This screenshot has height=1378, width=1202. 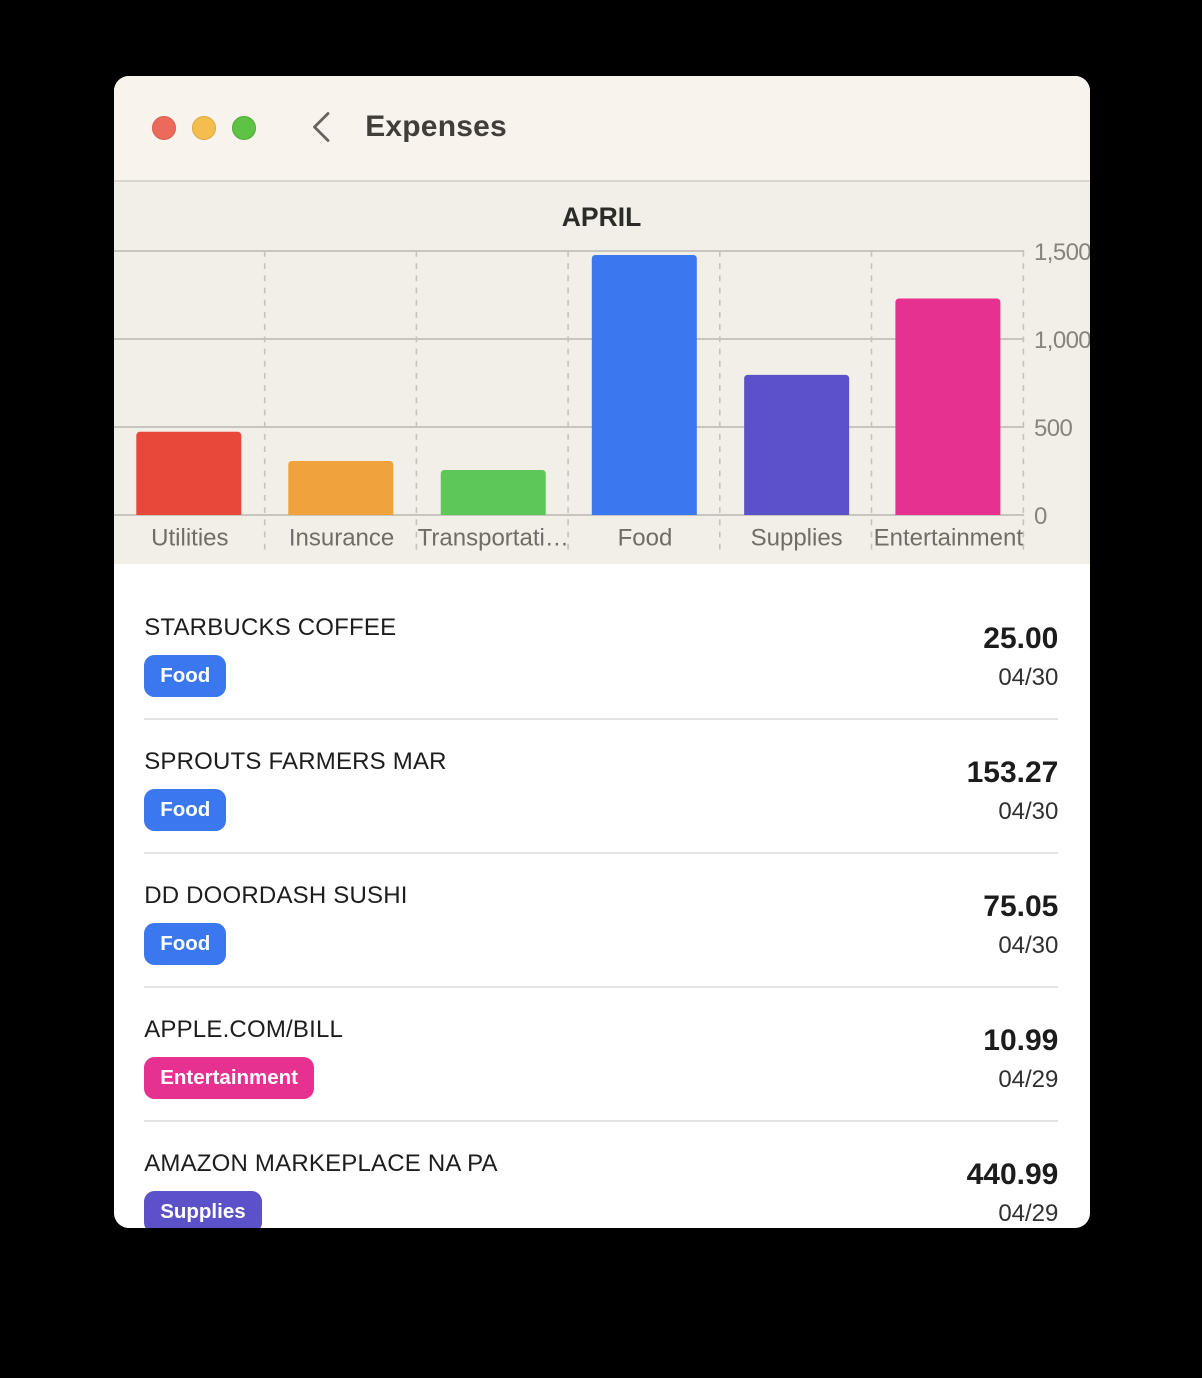 I want to click on svg-text: Food, so click(x=644, y=538).